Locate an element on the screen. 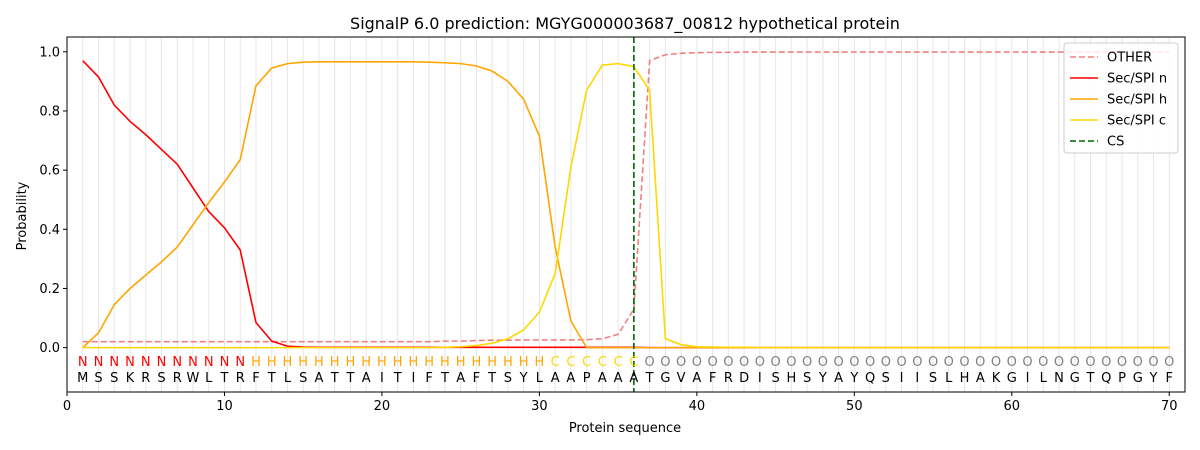  y-axis-label: Probability is located at coordinates (22, 215).